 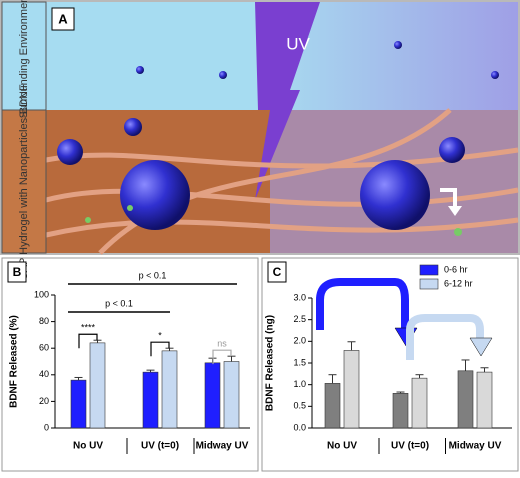 What do you see at coordinates (88, 328) in the screenshot?
I see `significance-label: ****` at bounding box center [88, 328].